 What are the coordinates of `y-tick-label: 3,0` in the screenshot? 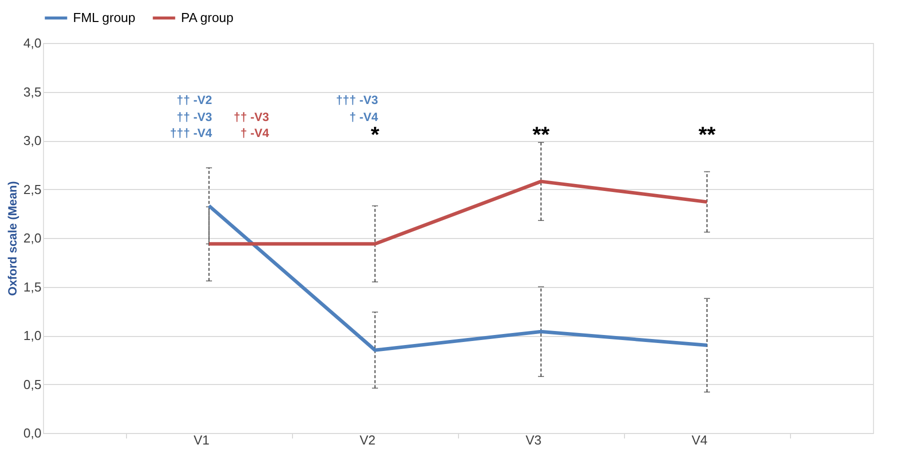 It's located at (32, 140).